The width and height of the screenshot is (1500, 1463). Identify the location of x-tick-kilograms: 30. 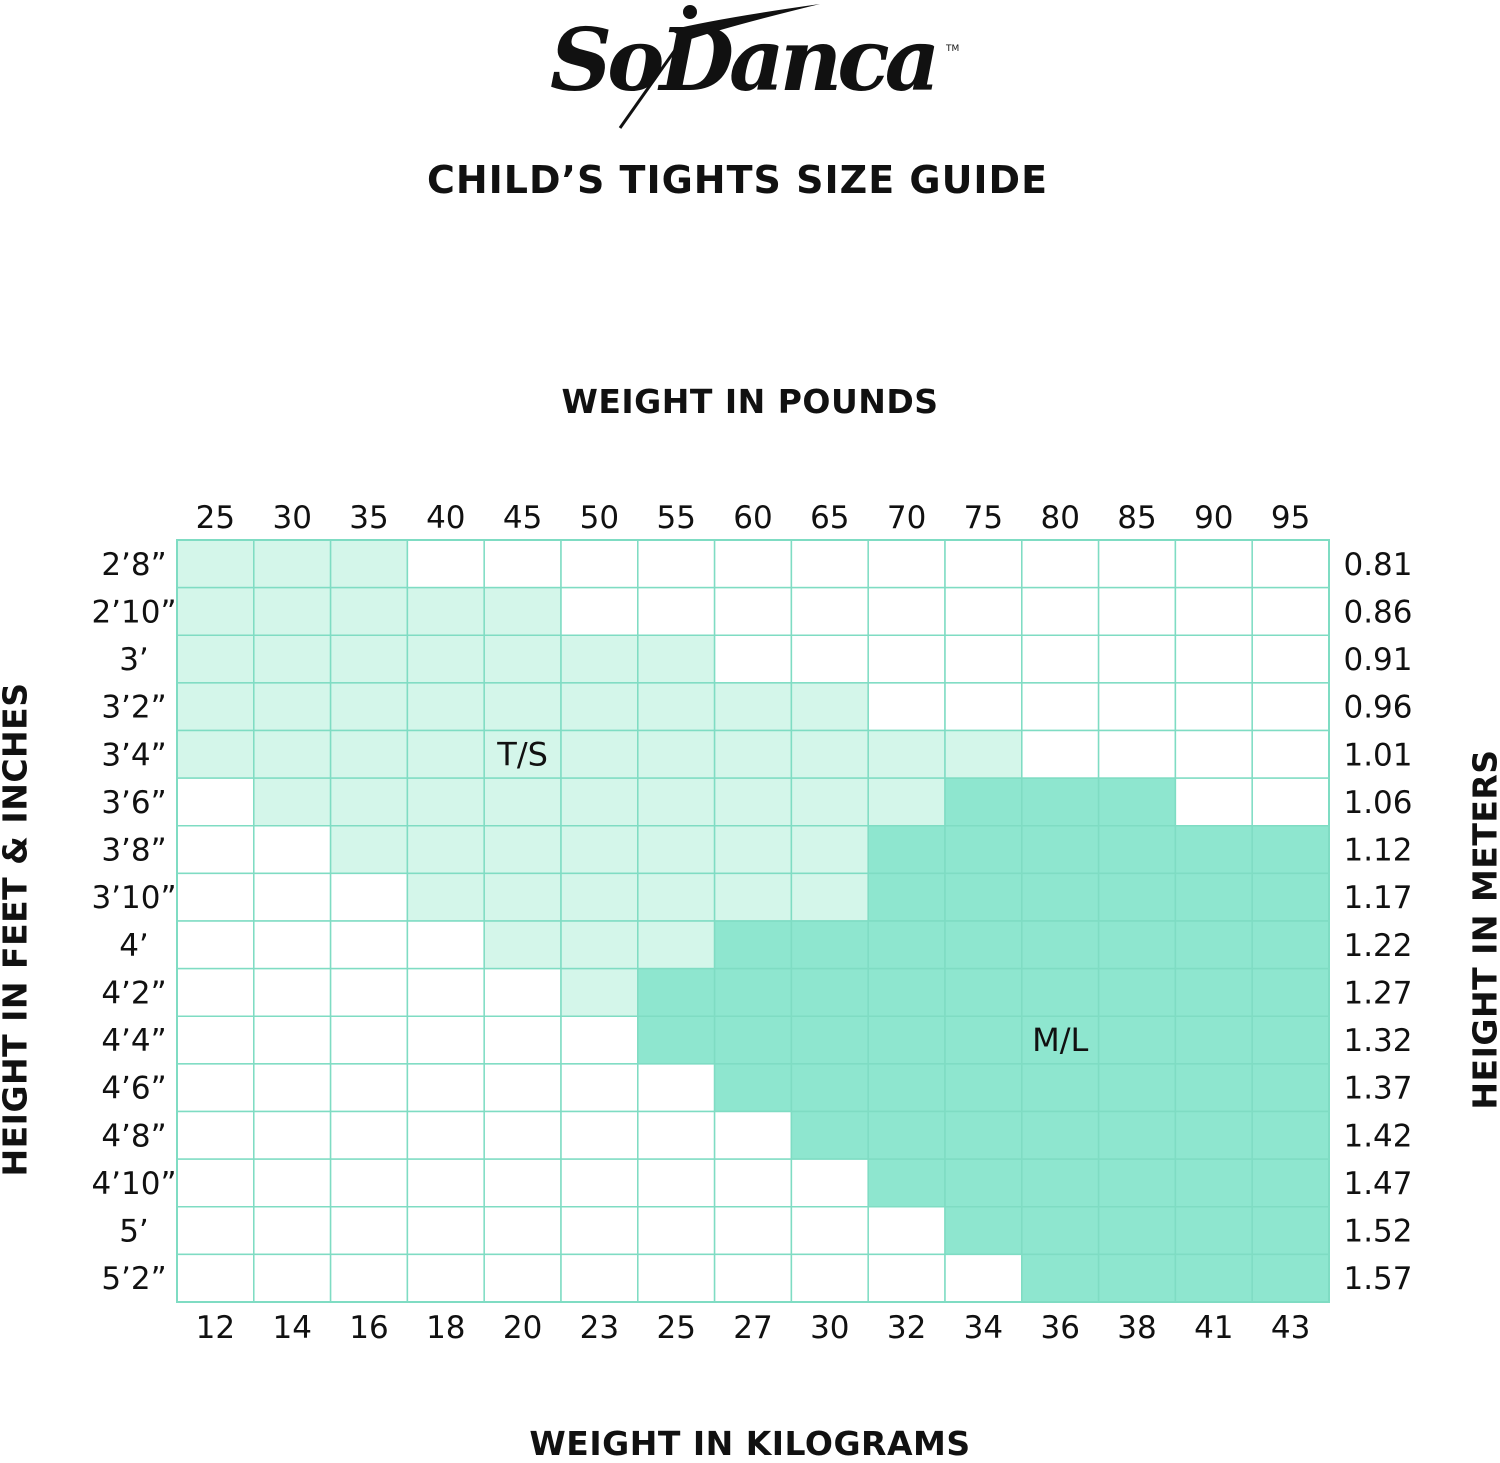
(829, 1328).